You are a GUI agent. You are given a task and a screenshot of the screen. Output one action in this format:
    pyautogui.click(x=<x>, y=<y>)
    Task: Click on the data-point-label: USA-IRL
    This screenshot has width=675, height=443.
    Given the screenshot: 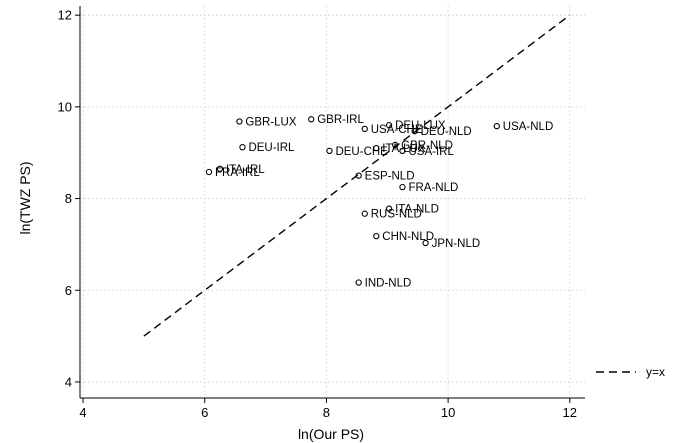 What is the action you would take?
    pyautogui.click(x=431, y=152)
    